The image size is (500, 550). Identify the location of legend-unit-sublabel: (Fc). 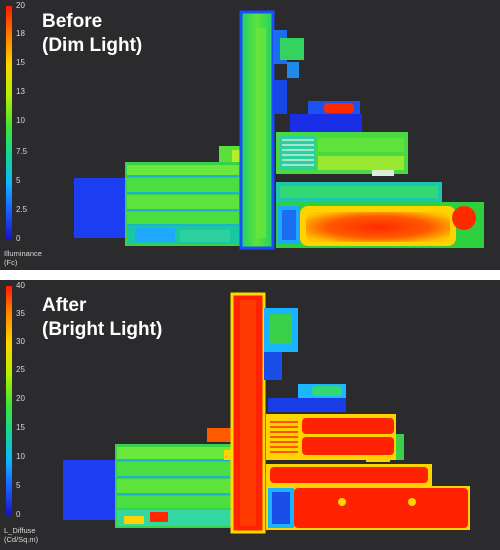
(11, 262).